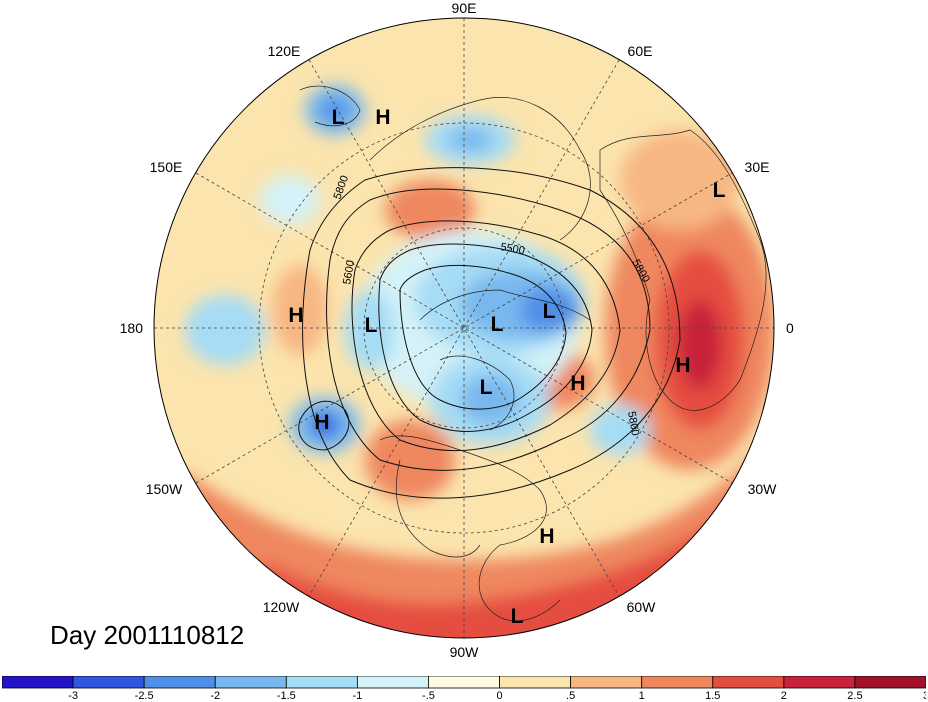 The height and width of the screenshot is (702, 928). What do you see at coordinates (281, 607) in the screenshot?
I see `lon-label-120w: 120W` at bounding box center [281, 607].